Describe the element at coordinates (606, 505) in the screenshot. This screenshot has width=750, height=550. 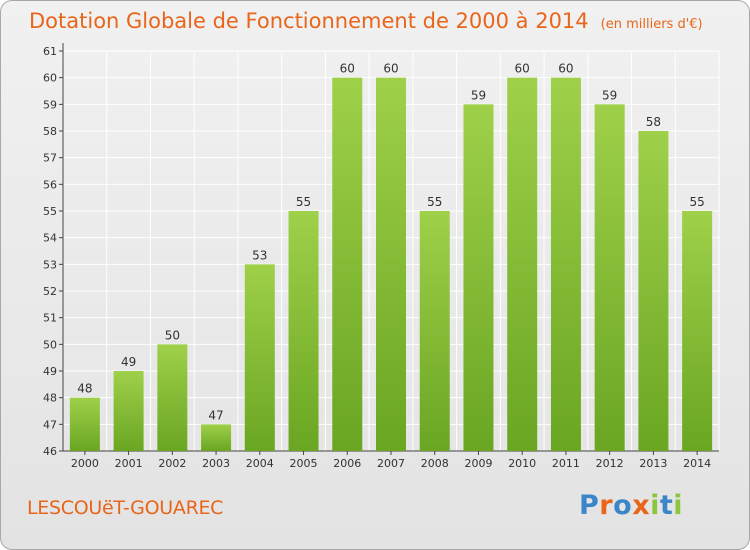
I see `logo-letter: r` at that location.